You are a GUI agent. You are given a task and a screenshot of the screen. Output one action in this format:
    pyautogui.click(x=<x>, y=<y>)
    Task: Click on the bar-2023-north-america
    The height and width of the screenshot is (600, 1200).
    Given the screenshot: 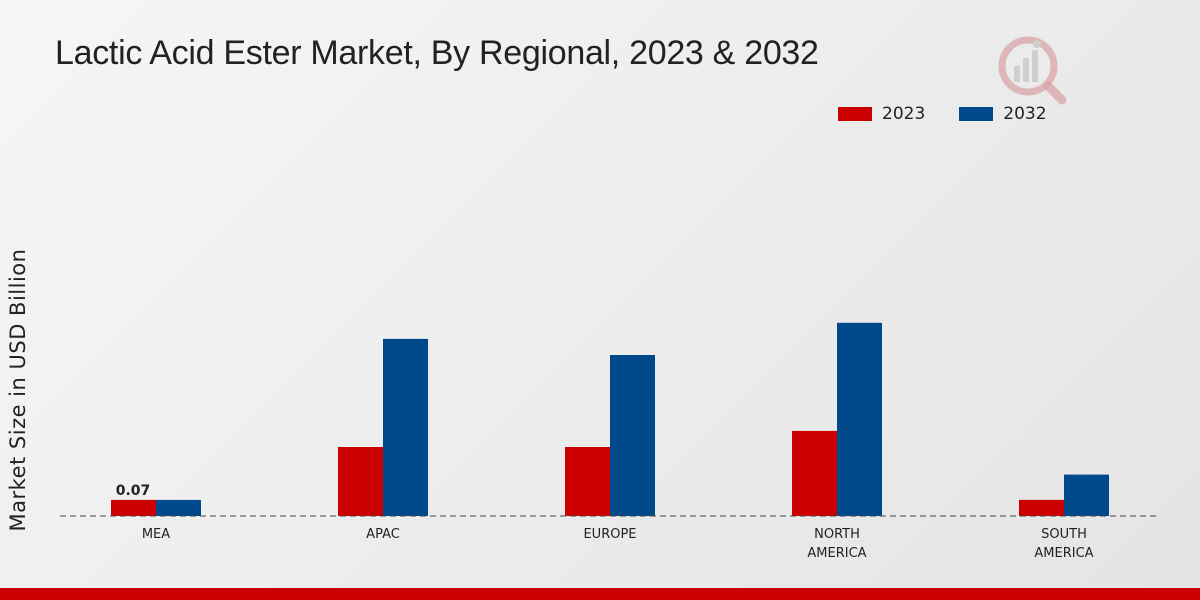 What is the action you would take?
    pyautogui.click(x=814, y=473)
    